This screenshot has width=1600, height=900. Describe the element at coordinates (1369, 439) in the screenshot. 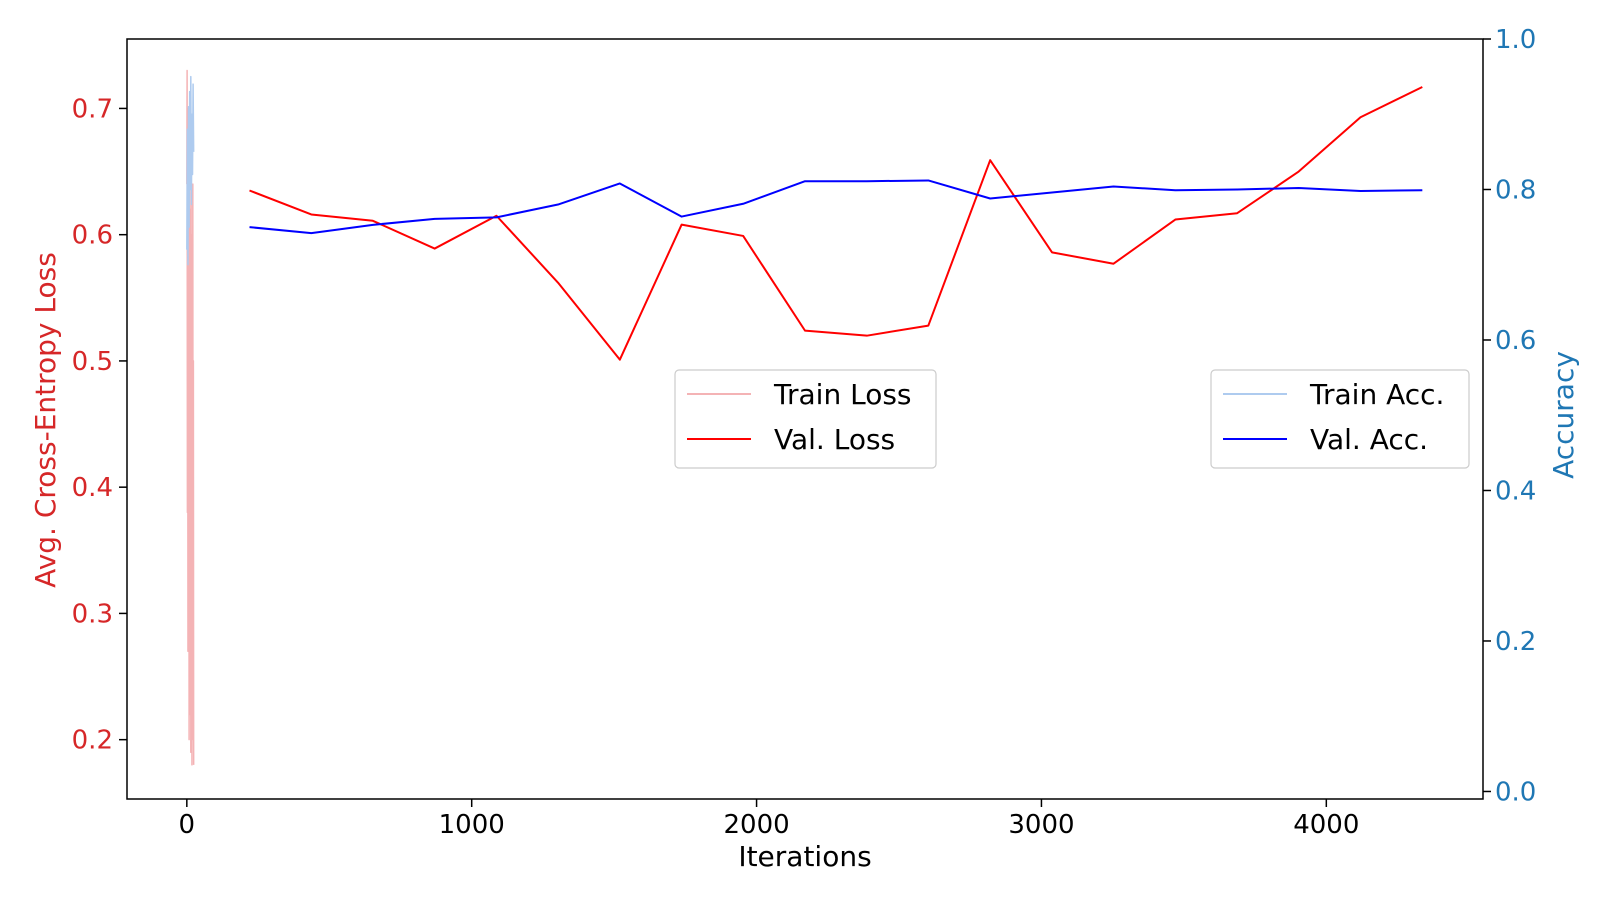

I see `legend-val-acc-label: Val. Acc.` at that location.